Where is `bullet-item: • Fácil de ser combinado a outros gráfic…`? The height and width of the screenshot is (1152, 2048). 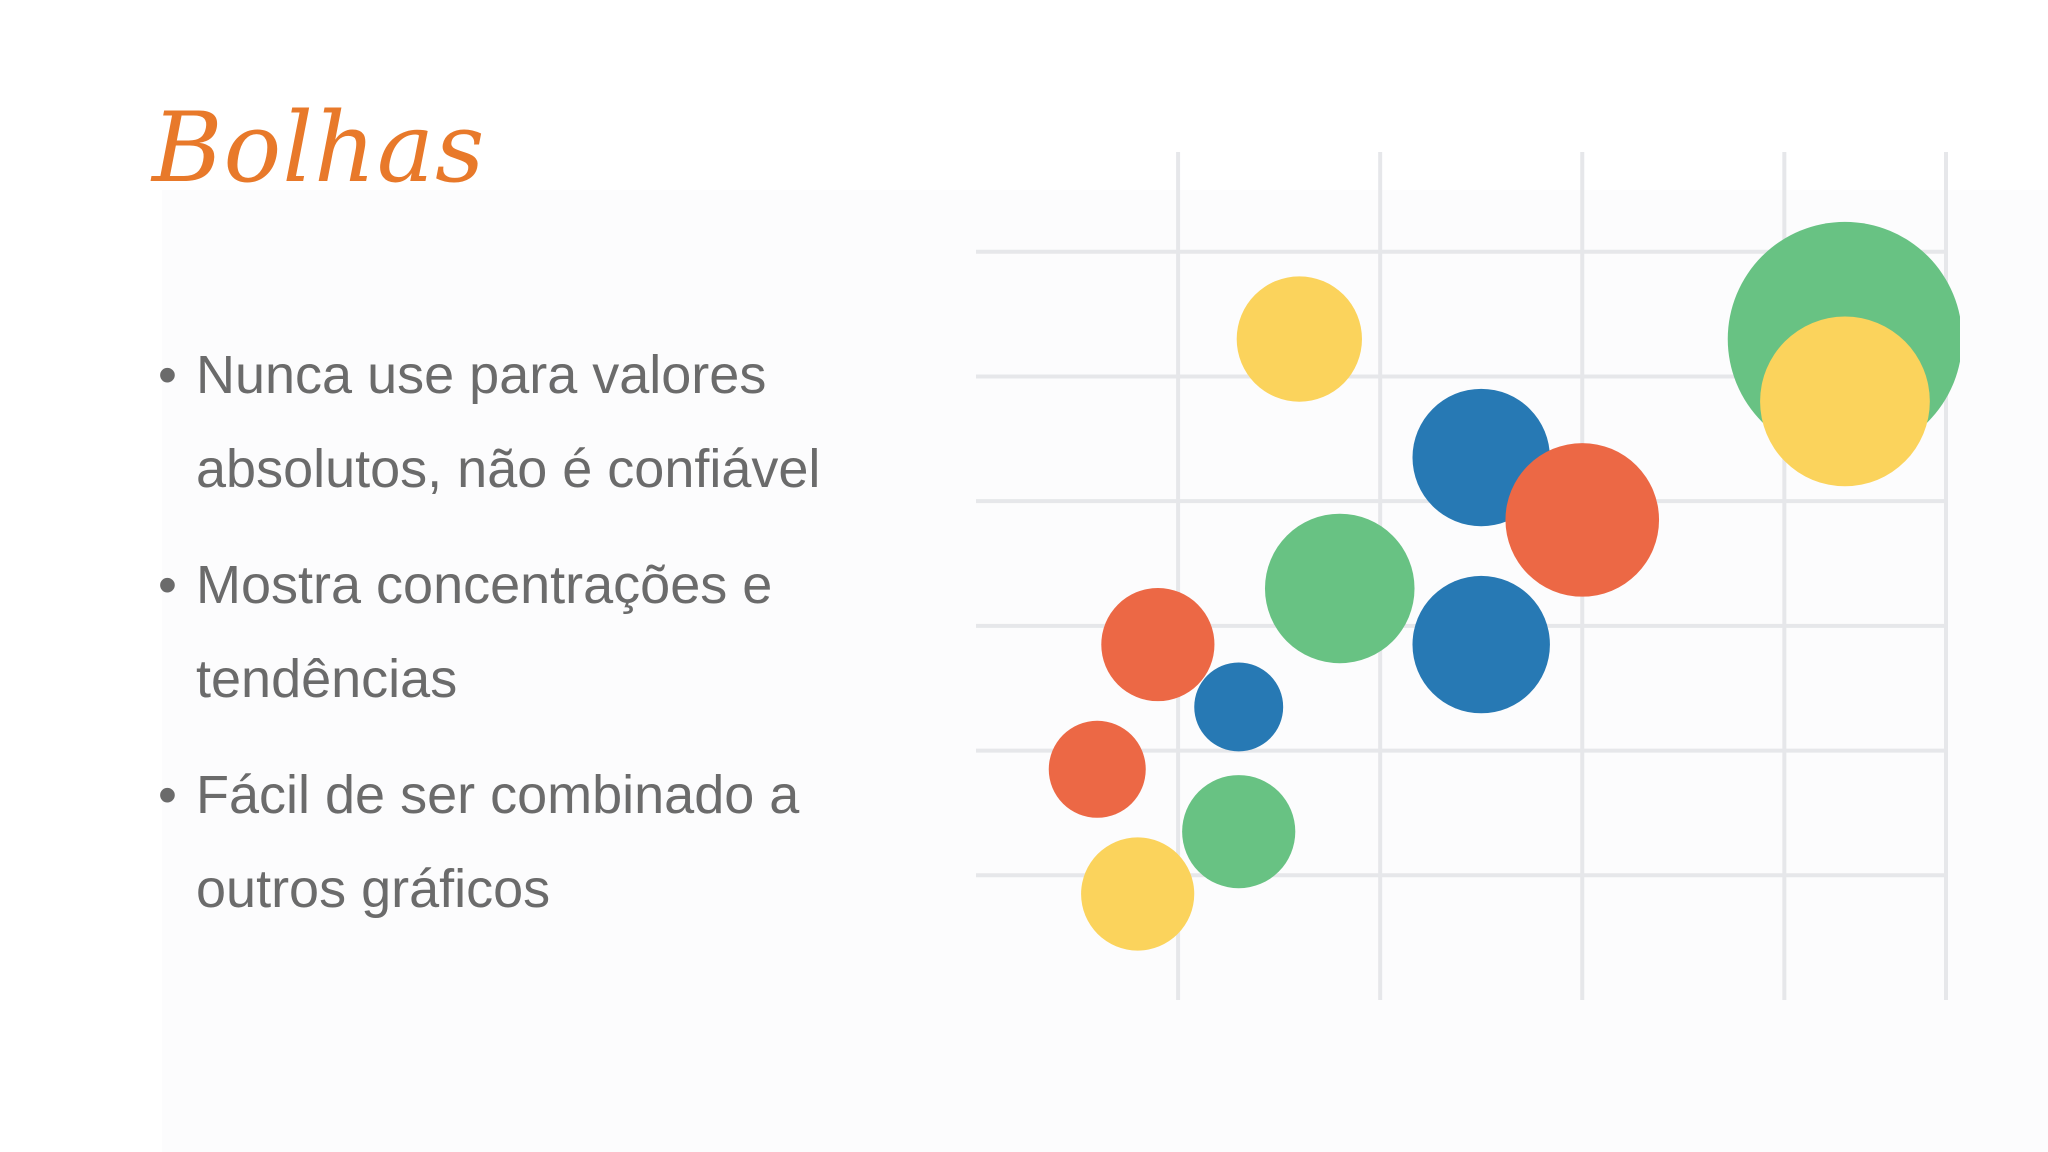 bullet-item: • Fácil de ser combinado a outros gráfic… is located at coordinates (492, 842).